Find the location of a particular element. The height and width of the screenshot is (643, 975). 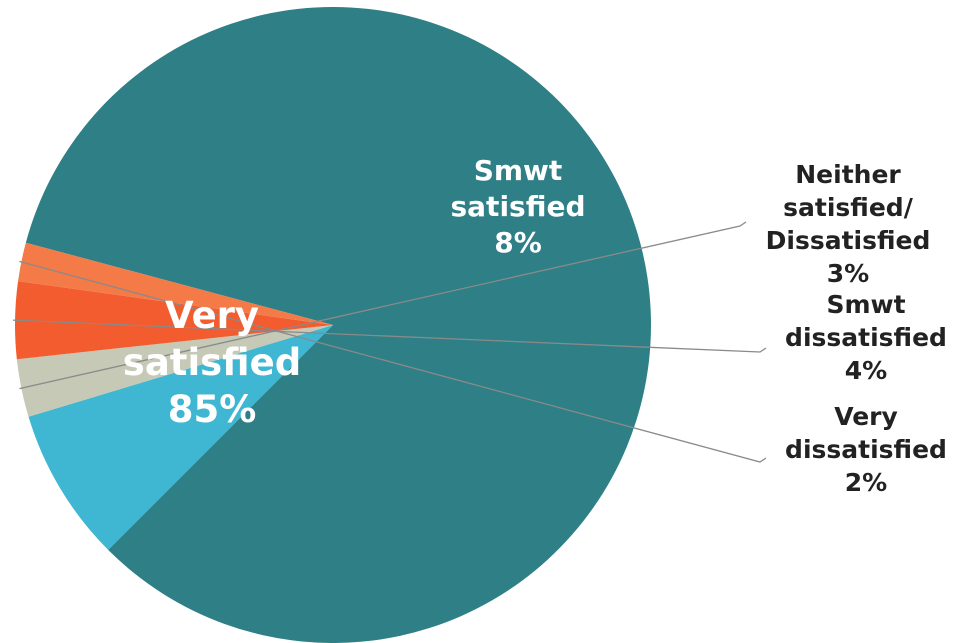

slice-label: Very dissatisfied 2% is located at coordinates (866, 449).